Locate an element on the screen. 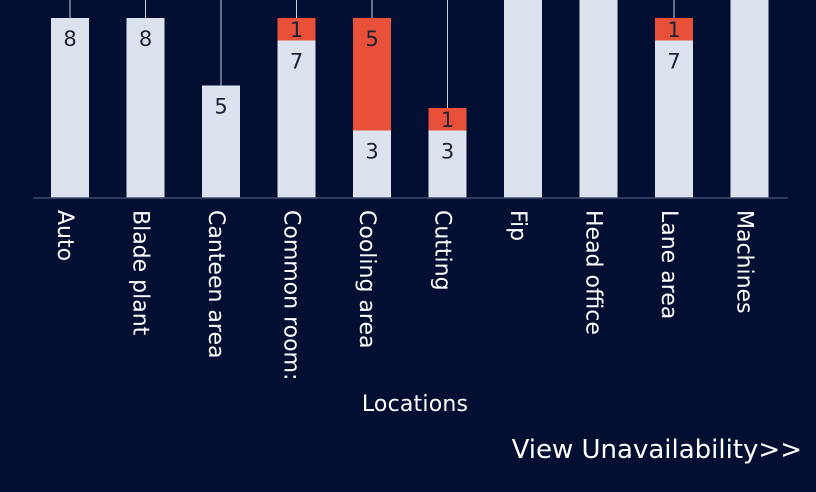 The height and width of the screenshot is (492, 816). x-axis-title: Locations is located at coordinates (415, 404).